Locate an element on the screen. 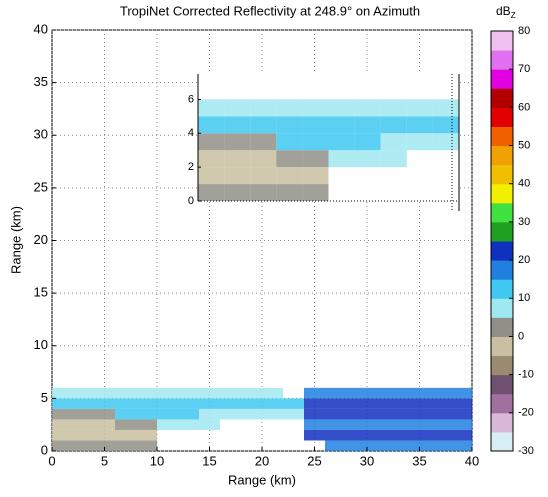 The width and height of the screenshot is (548, 497). y-tick-label: 25 is located at coordinates (41, 186).